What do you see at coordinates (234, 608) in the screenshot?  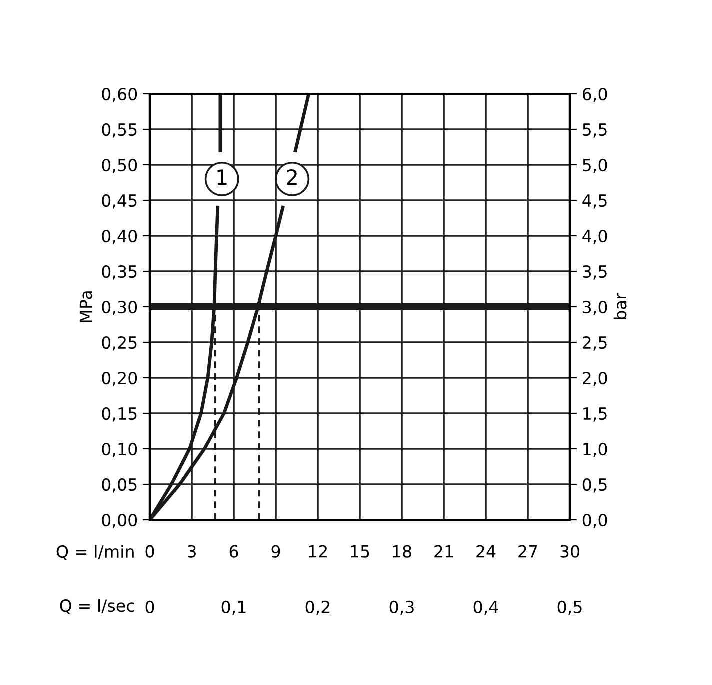 I see `x2-tick-label: 0,1` at bounding box center [234, 608].